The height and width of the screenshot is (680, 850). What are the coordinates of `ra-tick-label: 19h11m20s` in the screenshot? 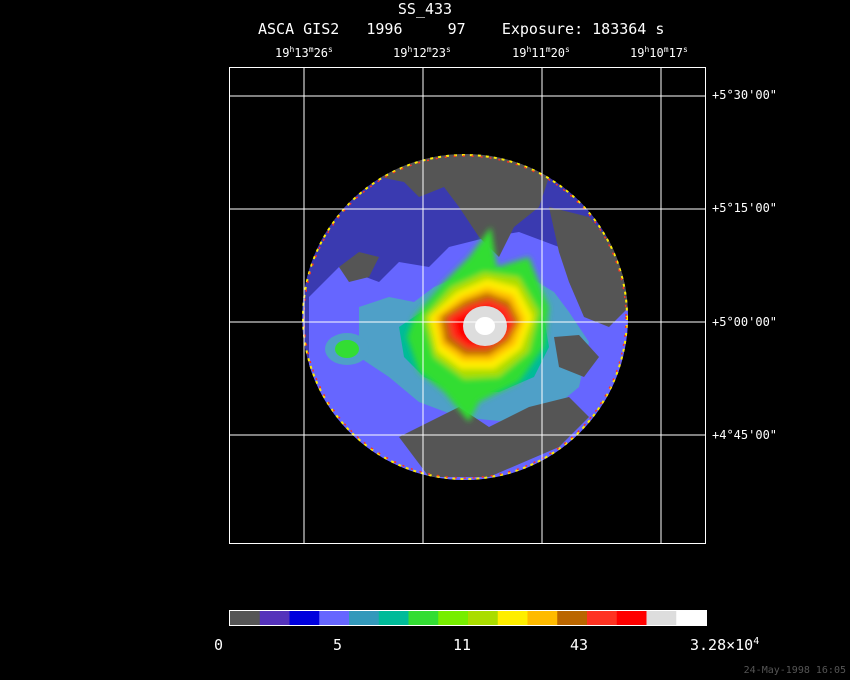 It's located at (541, 52).